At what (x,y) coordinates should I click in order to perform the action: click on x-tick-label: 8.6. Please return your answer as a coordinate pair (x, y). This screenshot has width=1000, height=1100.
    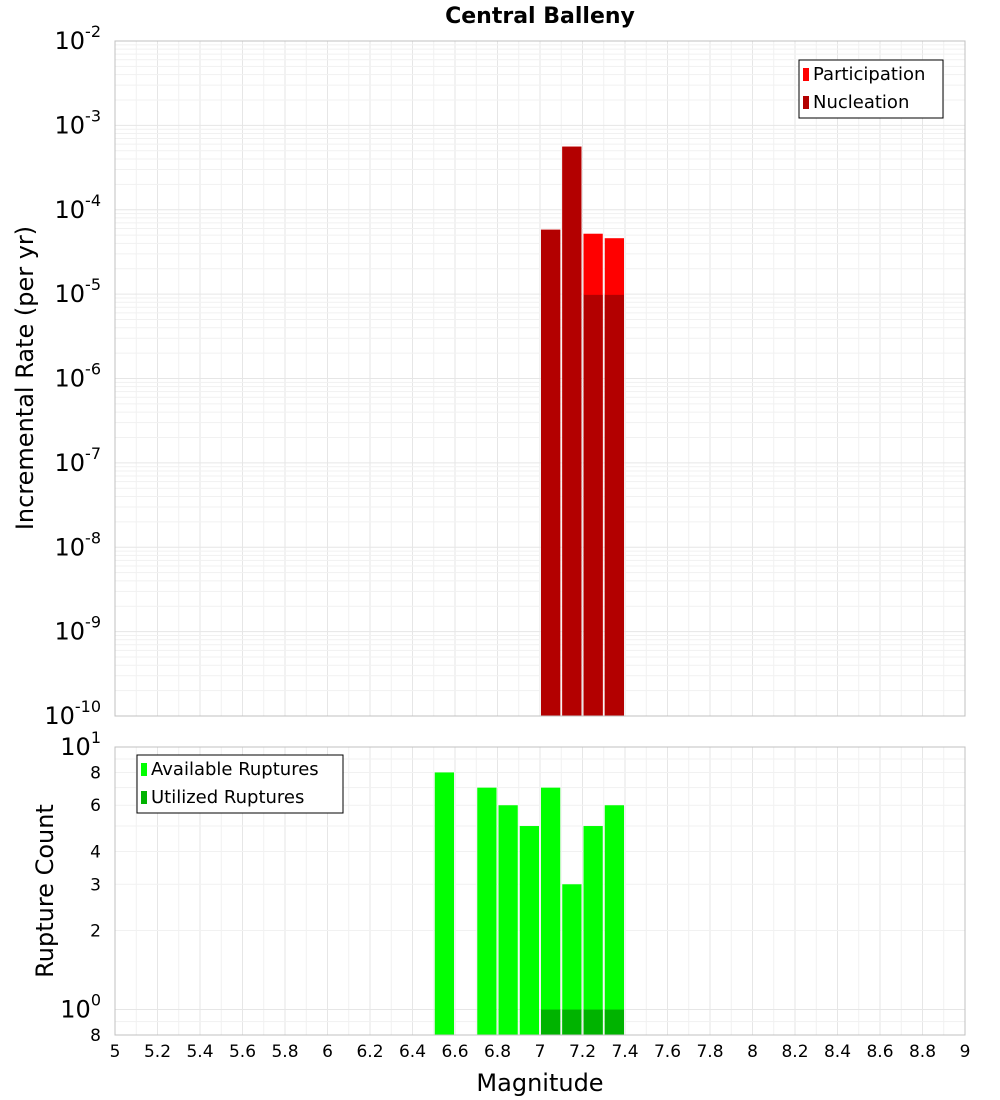
    Looking at the image, I should click on (879, 1052).